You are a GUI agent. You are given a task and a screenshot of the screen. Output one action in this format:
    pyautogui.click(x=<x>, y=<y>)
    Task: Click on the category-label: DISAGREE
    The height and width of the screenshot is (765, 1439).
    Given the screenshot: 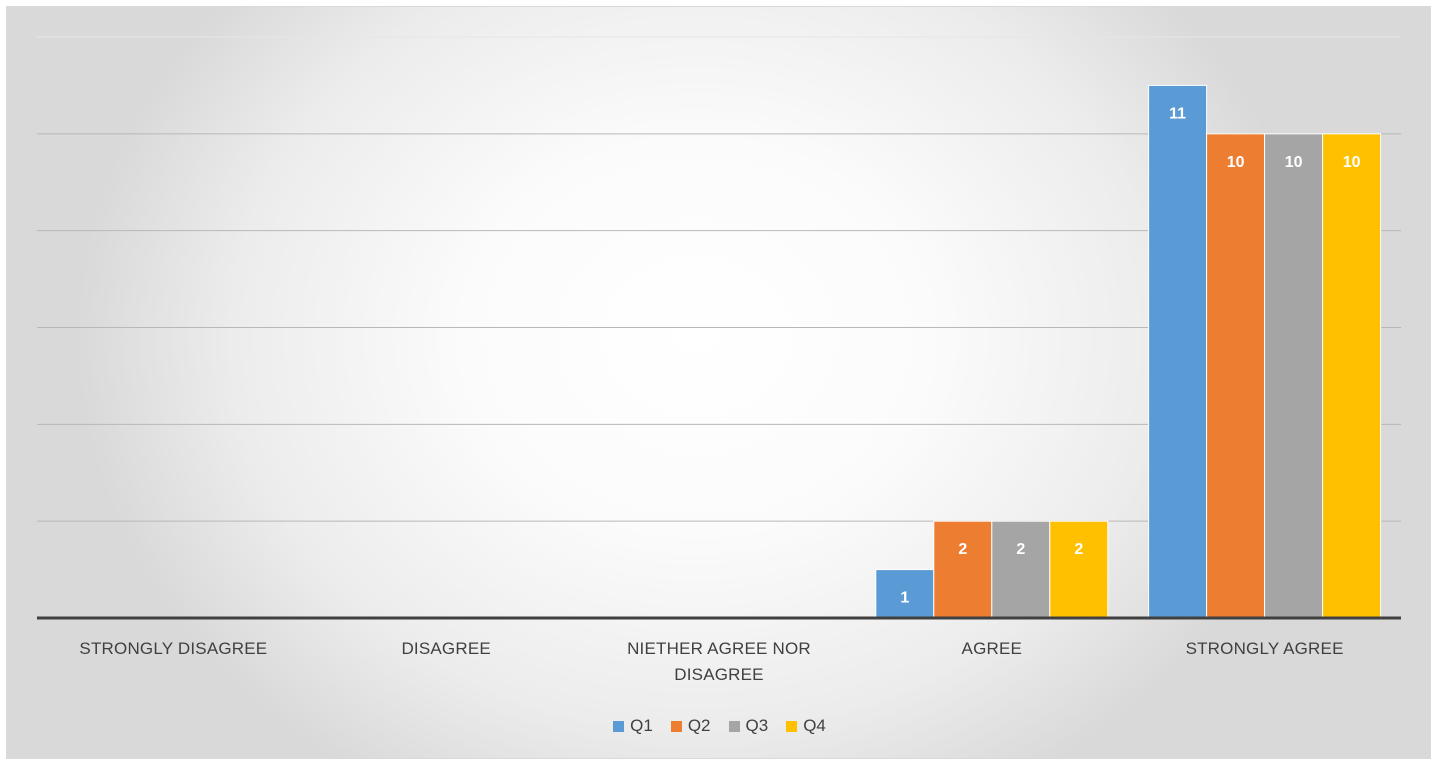 What is the action you would take?
    pyautogui.click(x=446, y=649)
    